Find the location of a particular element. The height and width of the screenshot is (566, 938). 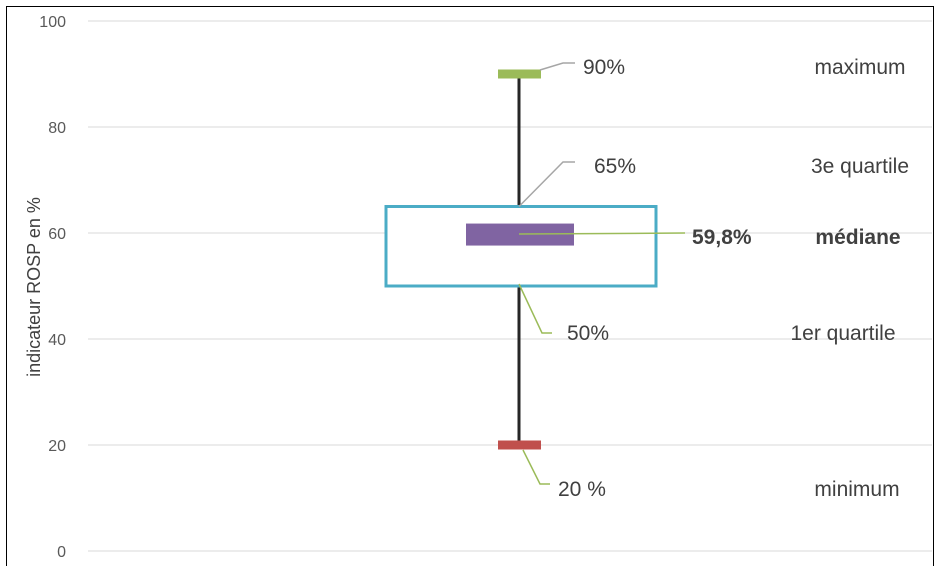

y-tick-label: 20 is located at coordinates (57, 446).